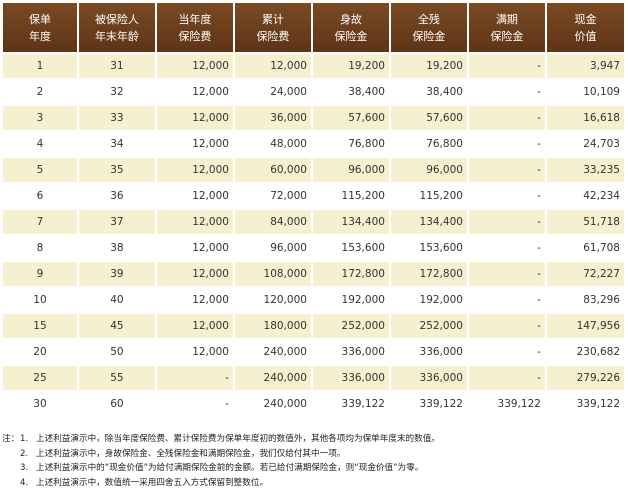  What do you see at coordinates (272, 144) in the screenshot?
I see `cell-cumulative-premium: 48,000` at bounding box center [272, 144].